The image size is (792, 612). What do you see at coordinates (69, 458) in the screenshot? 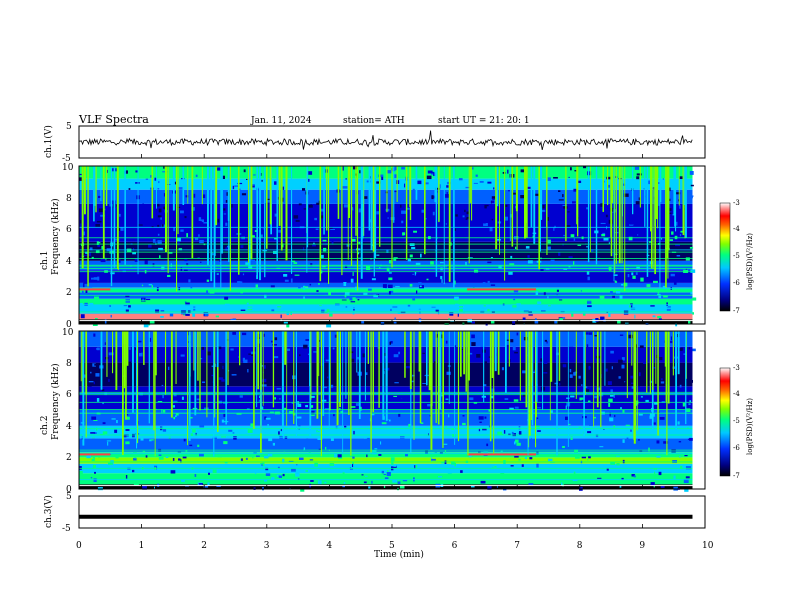
I see `ch2-ytick-2: 2` at bounding box center [69, 458].